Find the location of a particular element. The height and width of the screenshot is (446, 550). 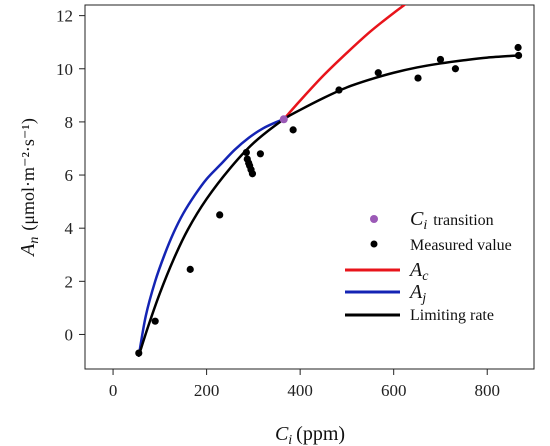

legend-aj-label: Aj is located at coordinates (417, 293).